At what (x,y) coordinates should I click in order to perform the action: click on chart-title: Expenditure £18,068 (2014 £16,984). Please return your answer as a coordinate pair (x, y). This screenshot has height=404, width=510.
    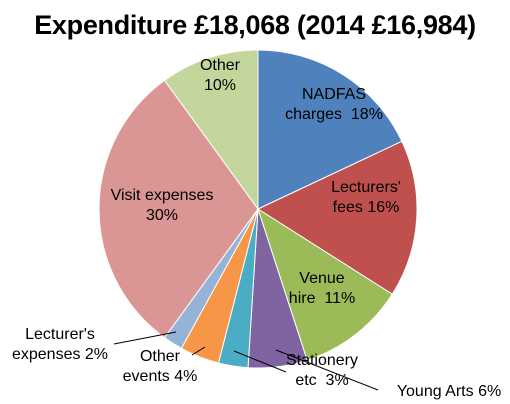
    Looking at the image, I should click on (255, 25).